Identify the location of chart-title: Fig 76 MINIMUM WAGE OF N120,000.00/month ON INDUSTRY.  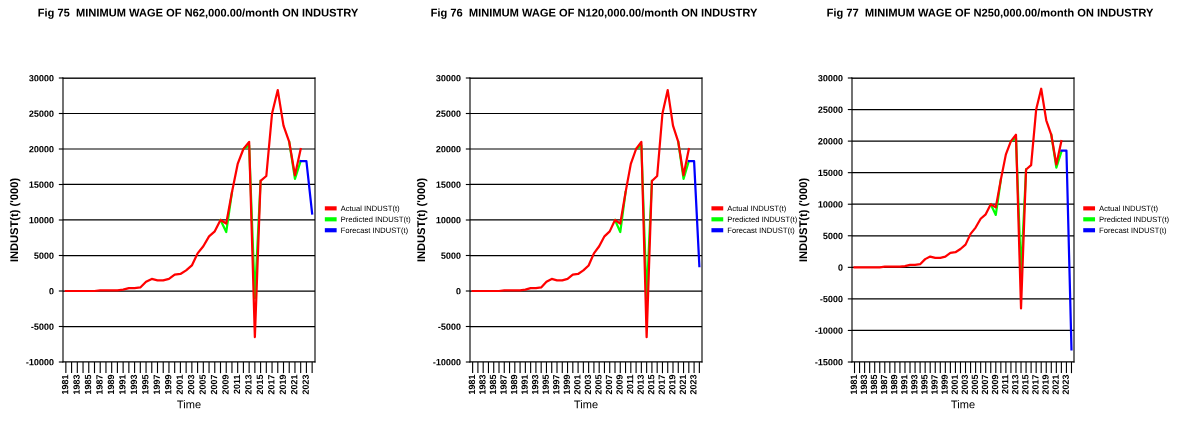
(594, 13).